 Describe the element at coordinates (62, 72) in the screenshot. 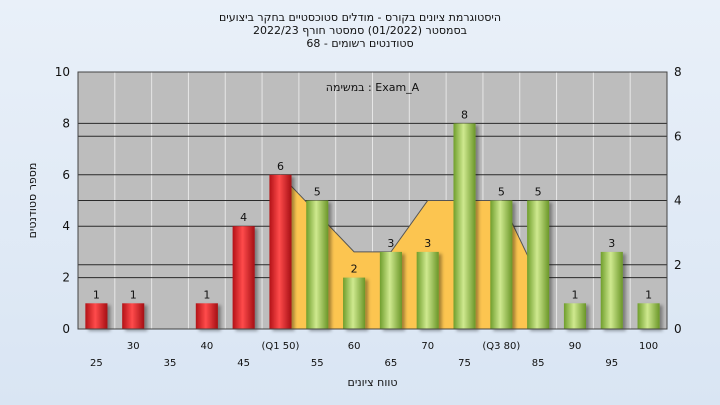

I see `y-tick-label: 10` at that location.